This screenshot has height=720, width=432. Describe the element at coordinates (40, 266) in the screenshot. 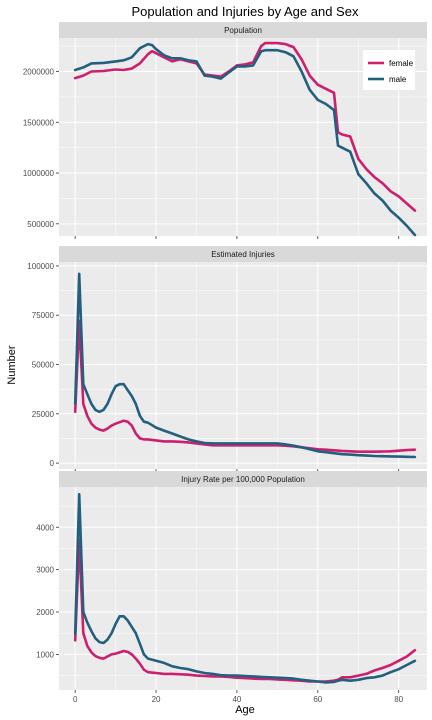

I see `y-tick-label: 100000` at that location.